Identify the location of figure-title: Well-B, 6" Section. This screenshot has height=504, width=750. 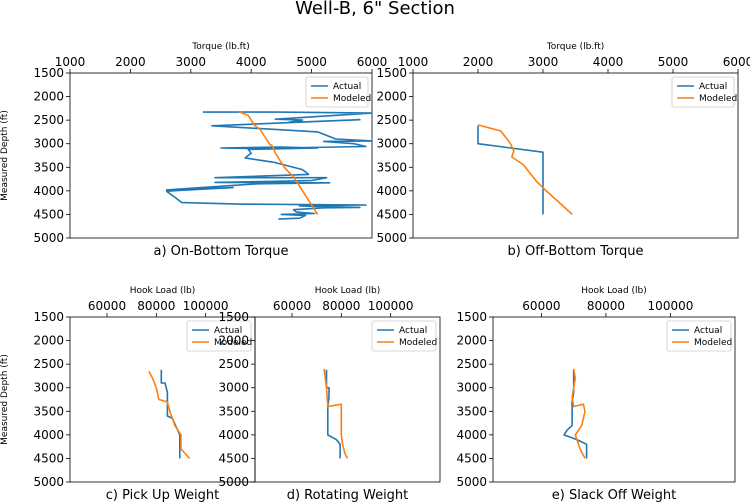
(375, 9).